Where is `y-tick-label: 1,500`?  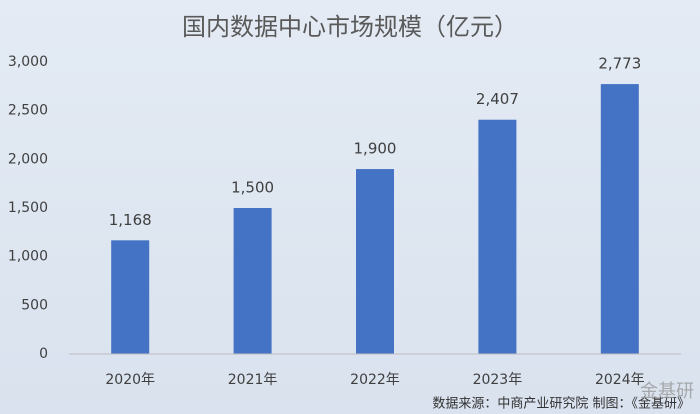
y-tick-label: 1,500 is located at coordinates (28, 208).